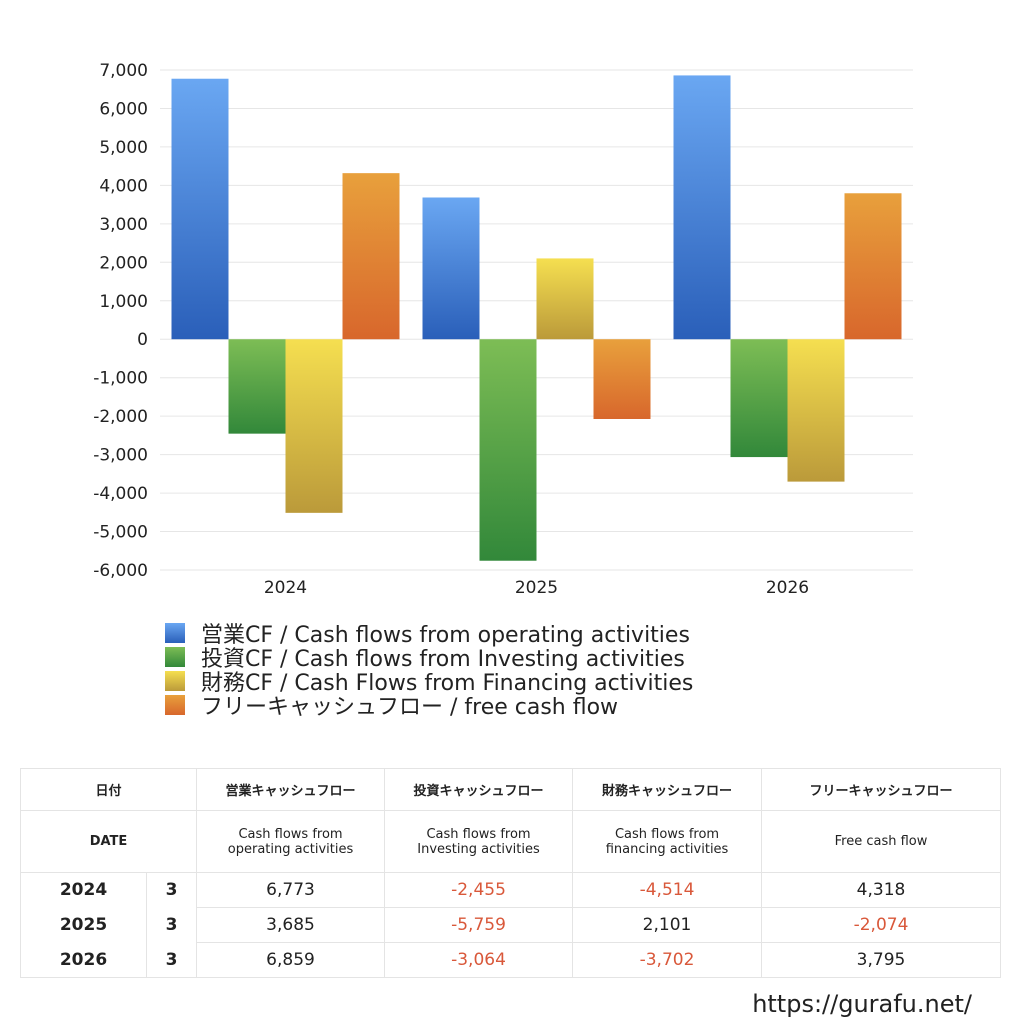 The width and height of the screenshot is (1024, 1024). What do you see at coordinates (108, 841) in the screenshot?
I see `header-date-en: DATE` at bounding box center [108, 841].